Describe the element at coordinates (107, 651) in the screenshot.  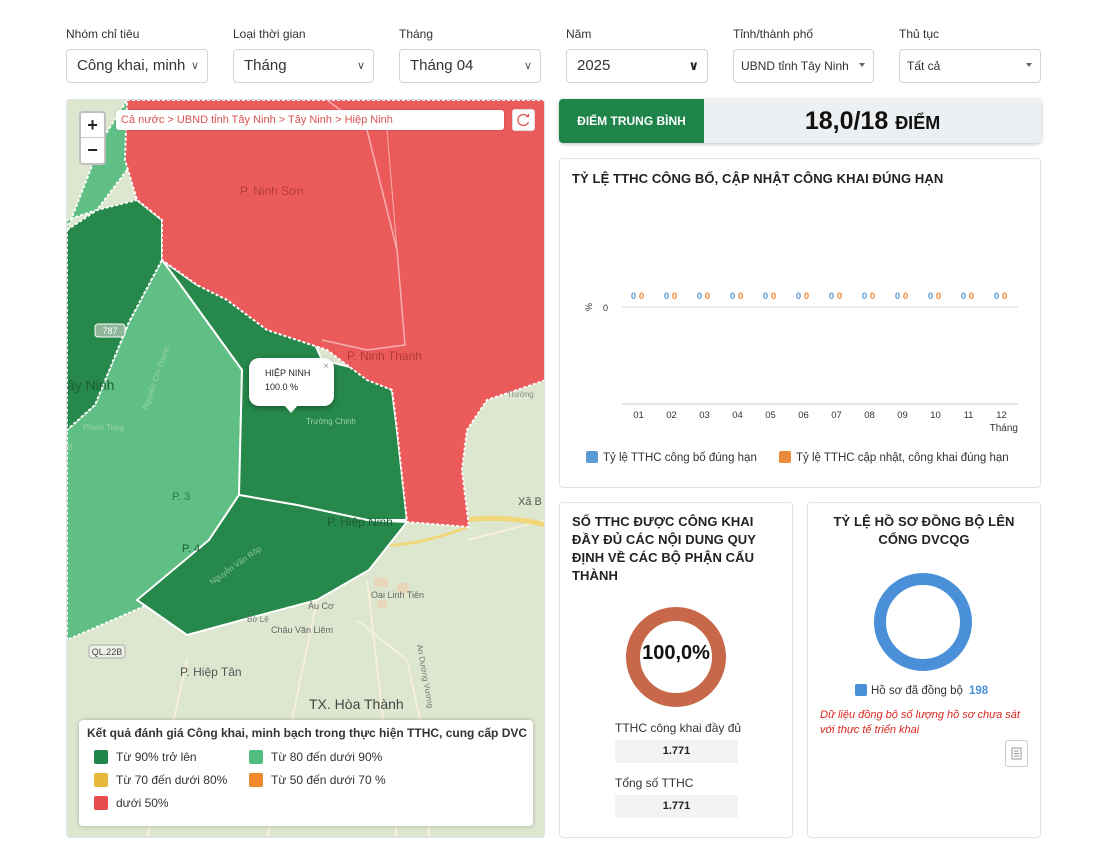
I see `road-shield-ql22b` at that location.